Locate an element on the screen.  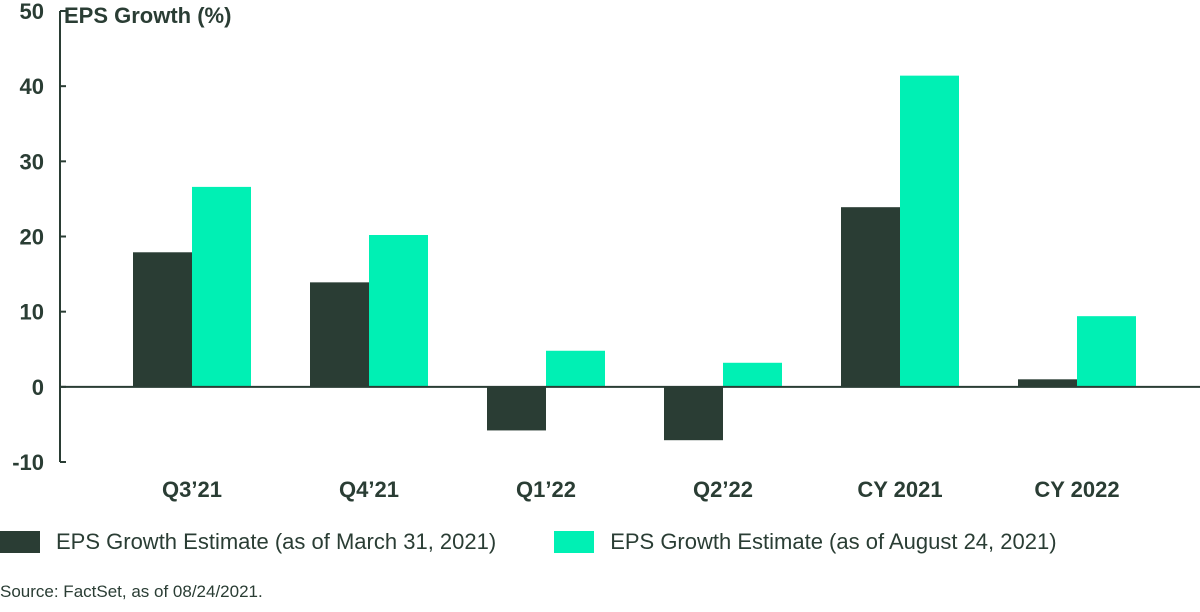
source-note: Source: FactSet, as of 08/24/2021. is located at coordinates (131, 591).